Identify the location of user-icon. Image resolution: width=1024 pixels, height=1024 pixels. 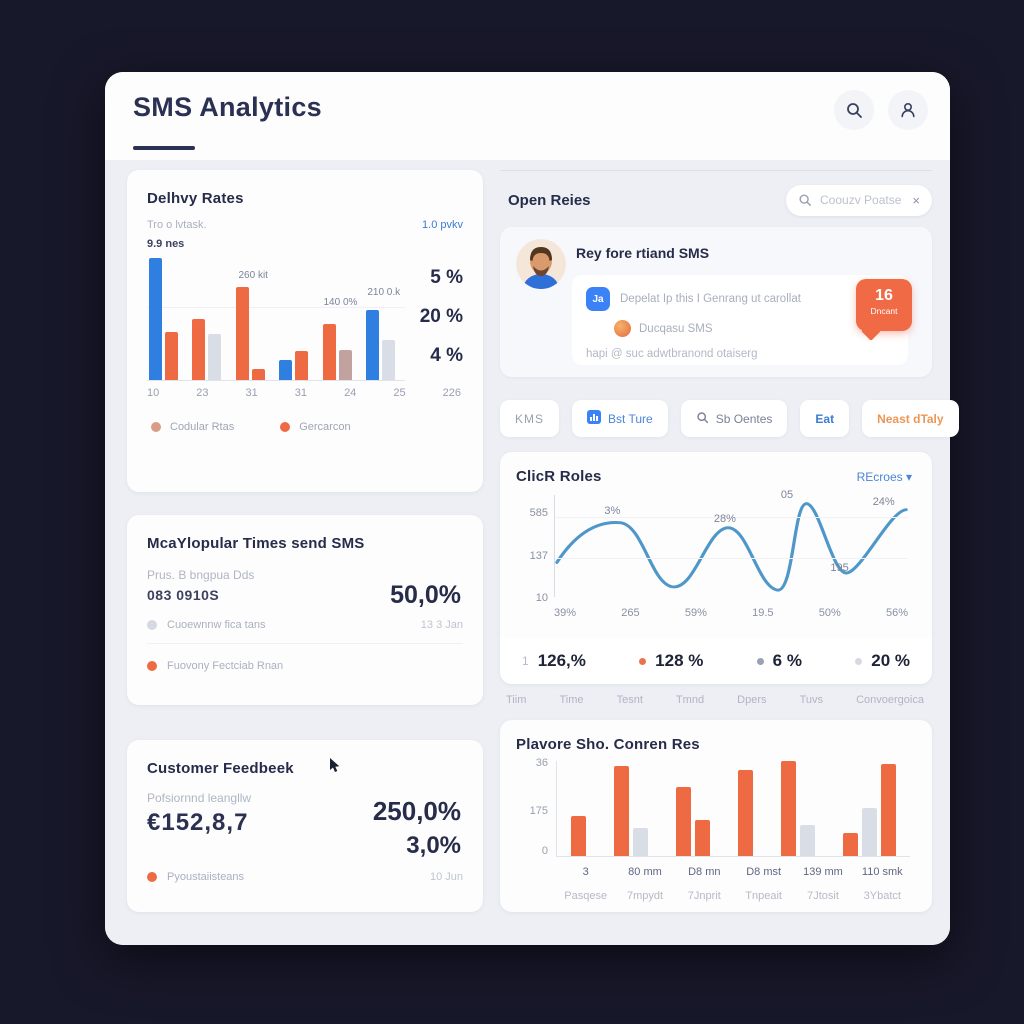
(908, 110).